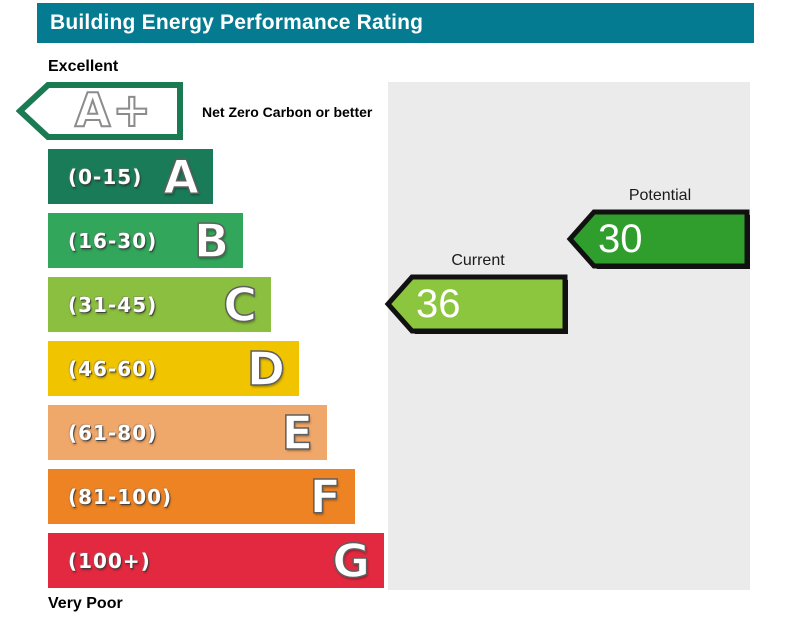  Describe the element at coordinates (113, 432) in the screenshot. I see `band-E-range: (61-80)` at that location.